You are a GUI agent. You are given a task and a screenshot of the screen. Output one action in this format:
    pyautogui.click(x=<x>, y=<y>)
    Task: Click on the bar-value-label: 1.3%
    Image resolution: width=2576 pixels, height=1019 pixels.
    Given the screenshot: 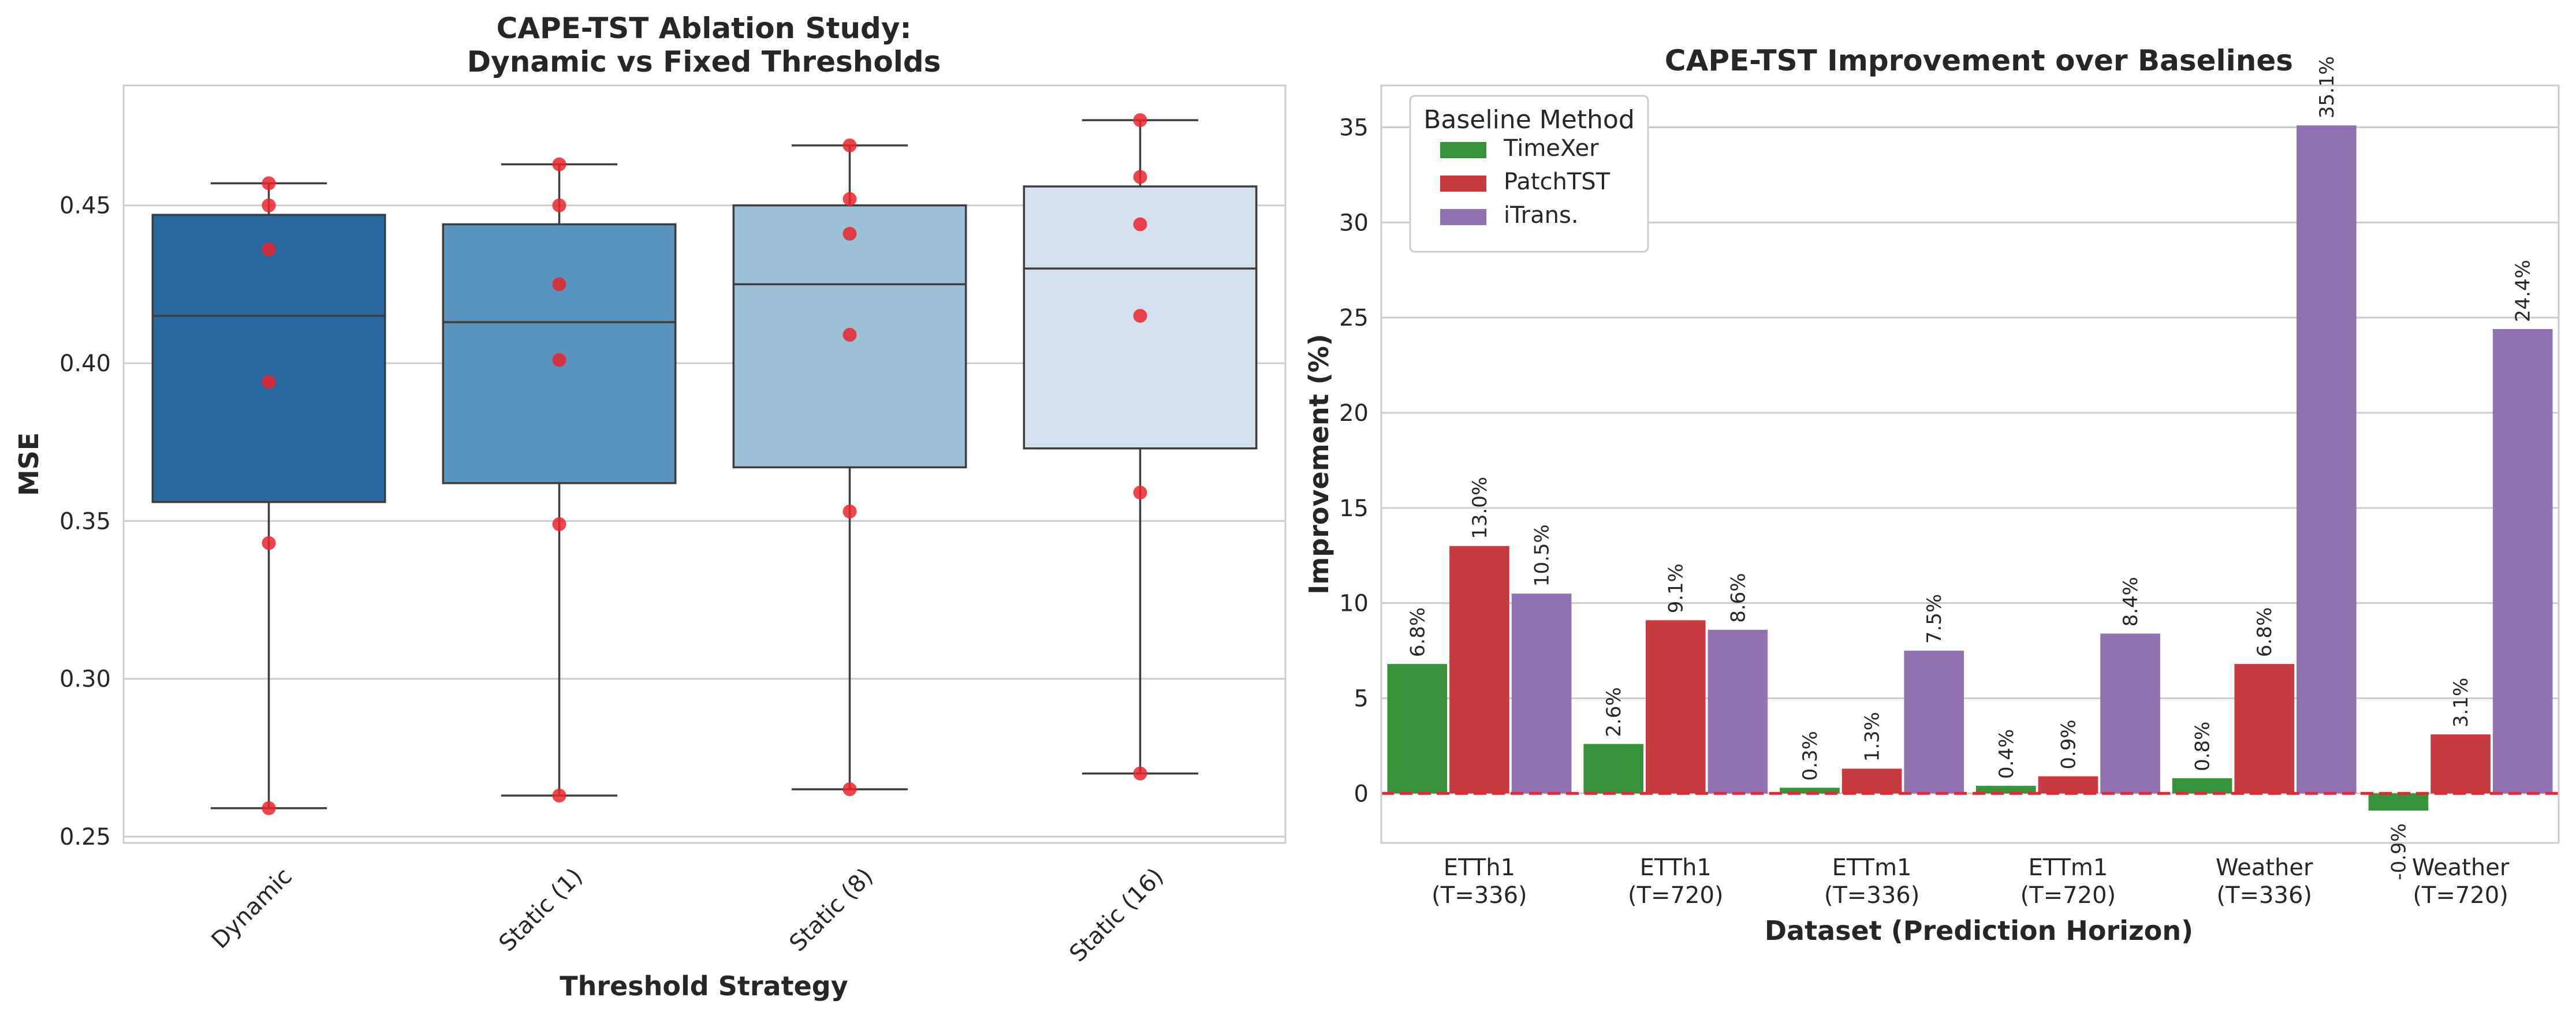 What is the action you would take?
    pyautogui.click(x=1873, y=737)
    